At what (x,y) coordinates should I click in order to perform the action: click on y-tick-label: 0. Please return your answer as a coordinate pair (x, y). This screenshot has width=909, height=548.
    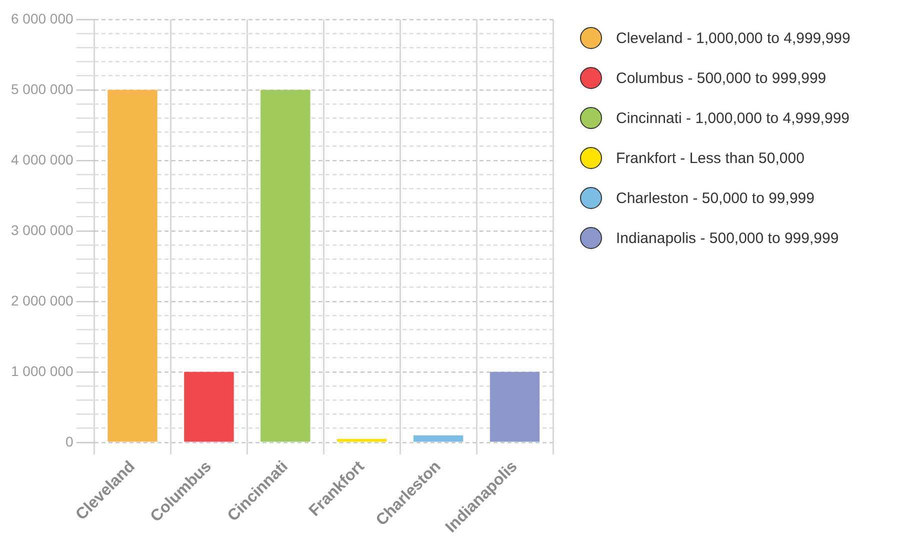
    Looking at the image, I should click on (69, 441).